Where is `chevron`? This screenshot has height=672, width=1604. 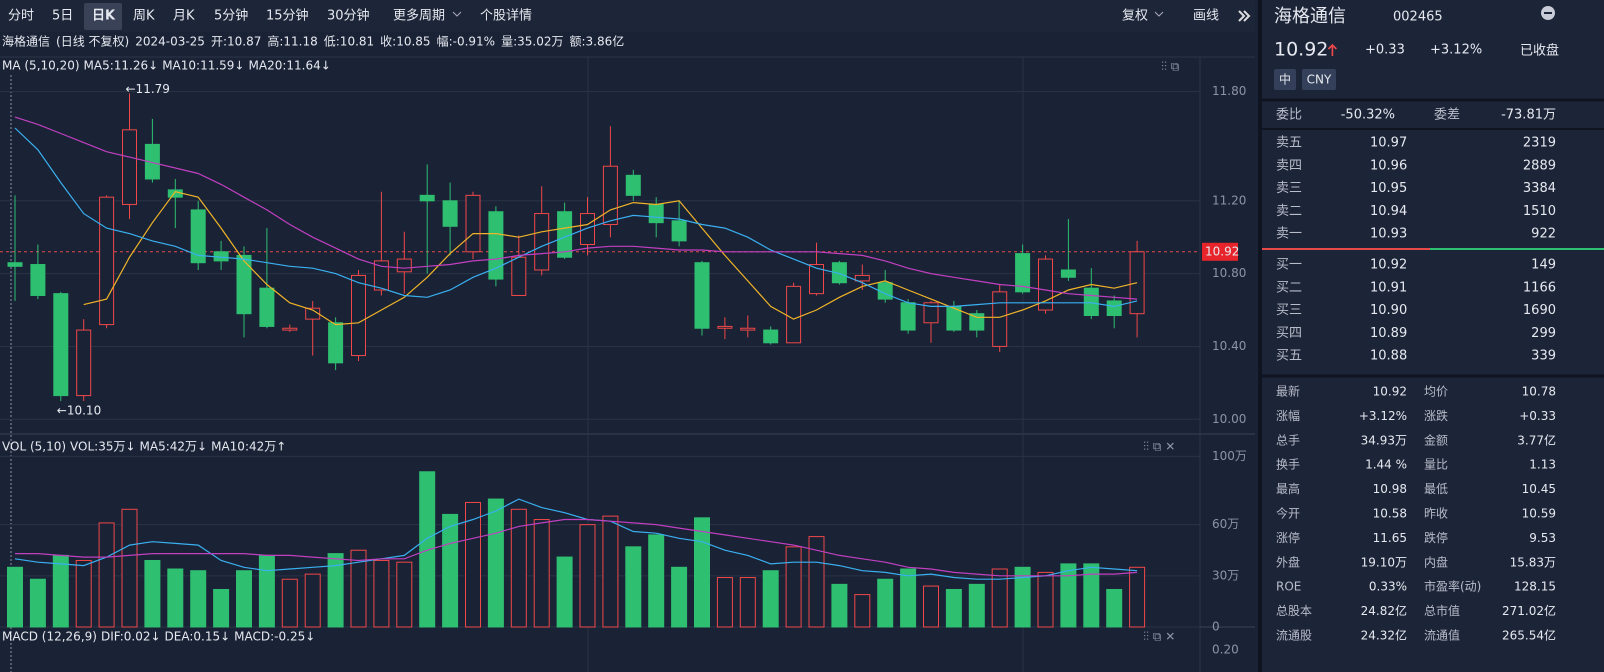
chevron is located at coordinates (1159, 14).